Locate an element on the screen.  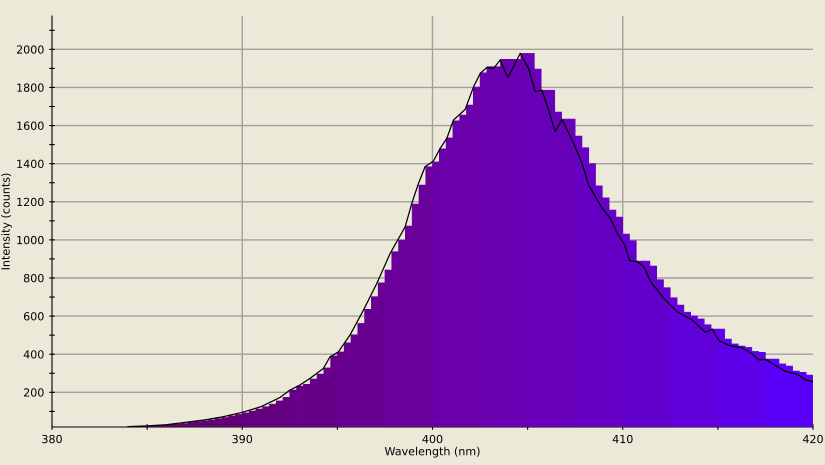
y-tick-label: 1200 is located at coordinates (30, 202).